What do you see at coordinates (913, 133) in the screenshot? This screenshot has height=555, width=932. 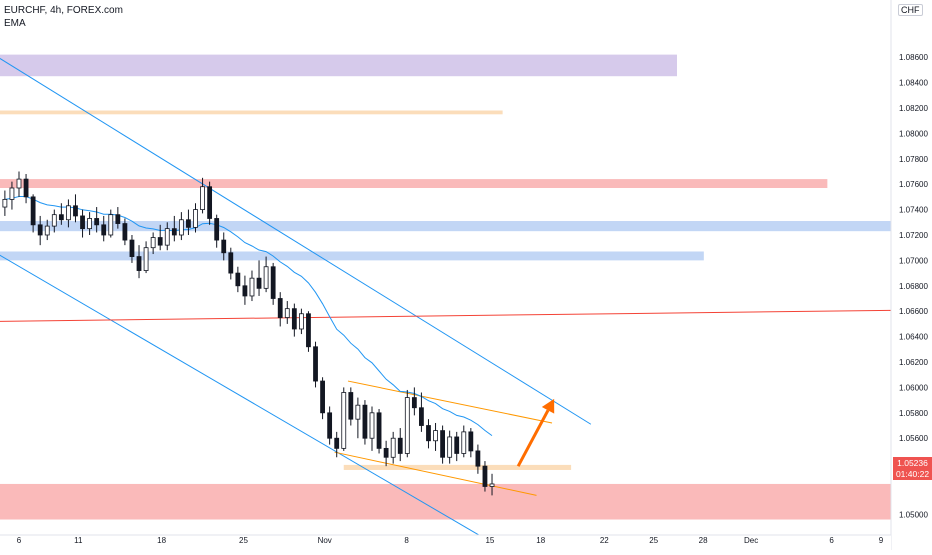 I see `price-tick-label: 1.08000` at bounding box center [913, 133].